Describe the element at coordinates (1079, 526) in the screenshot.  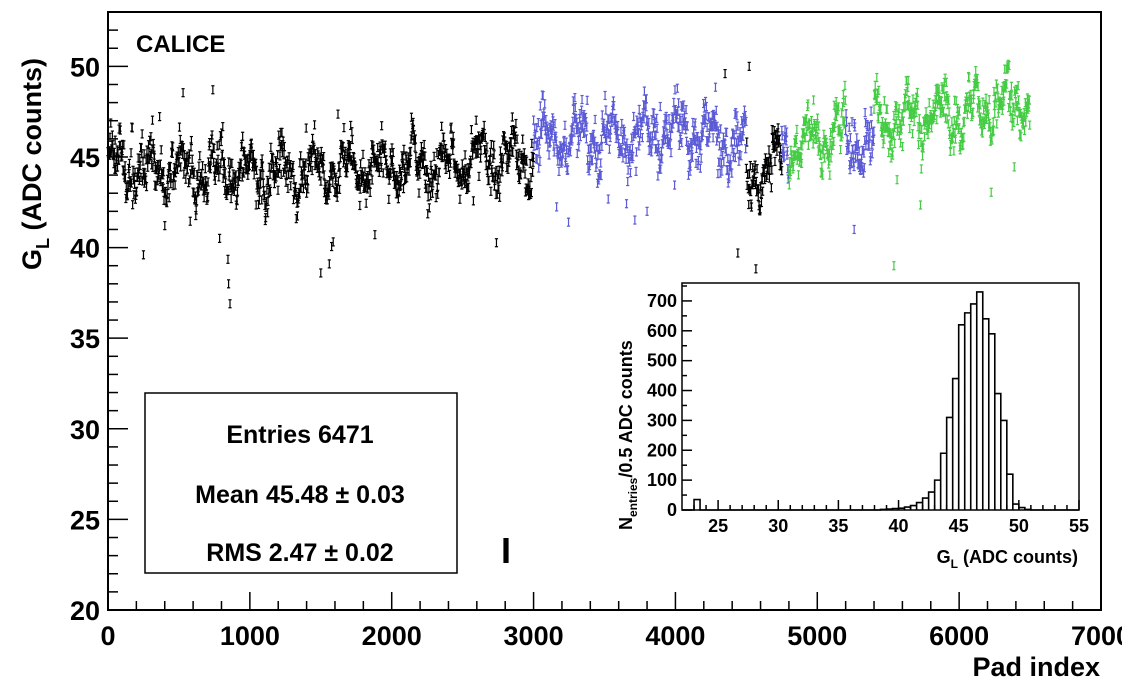
I see `inset-x-tick-label: 55` at that location.